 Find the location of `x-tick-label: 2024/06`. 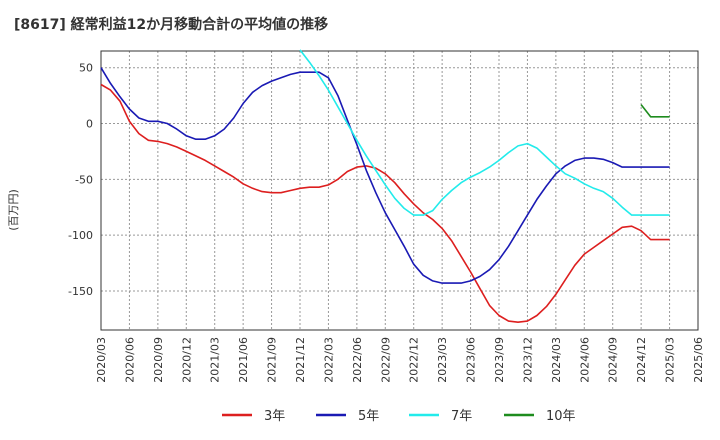

x-tick-label: 2024/06 is located at coordinates (584, 360).